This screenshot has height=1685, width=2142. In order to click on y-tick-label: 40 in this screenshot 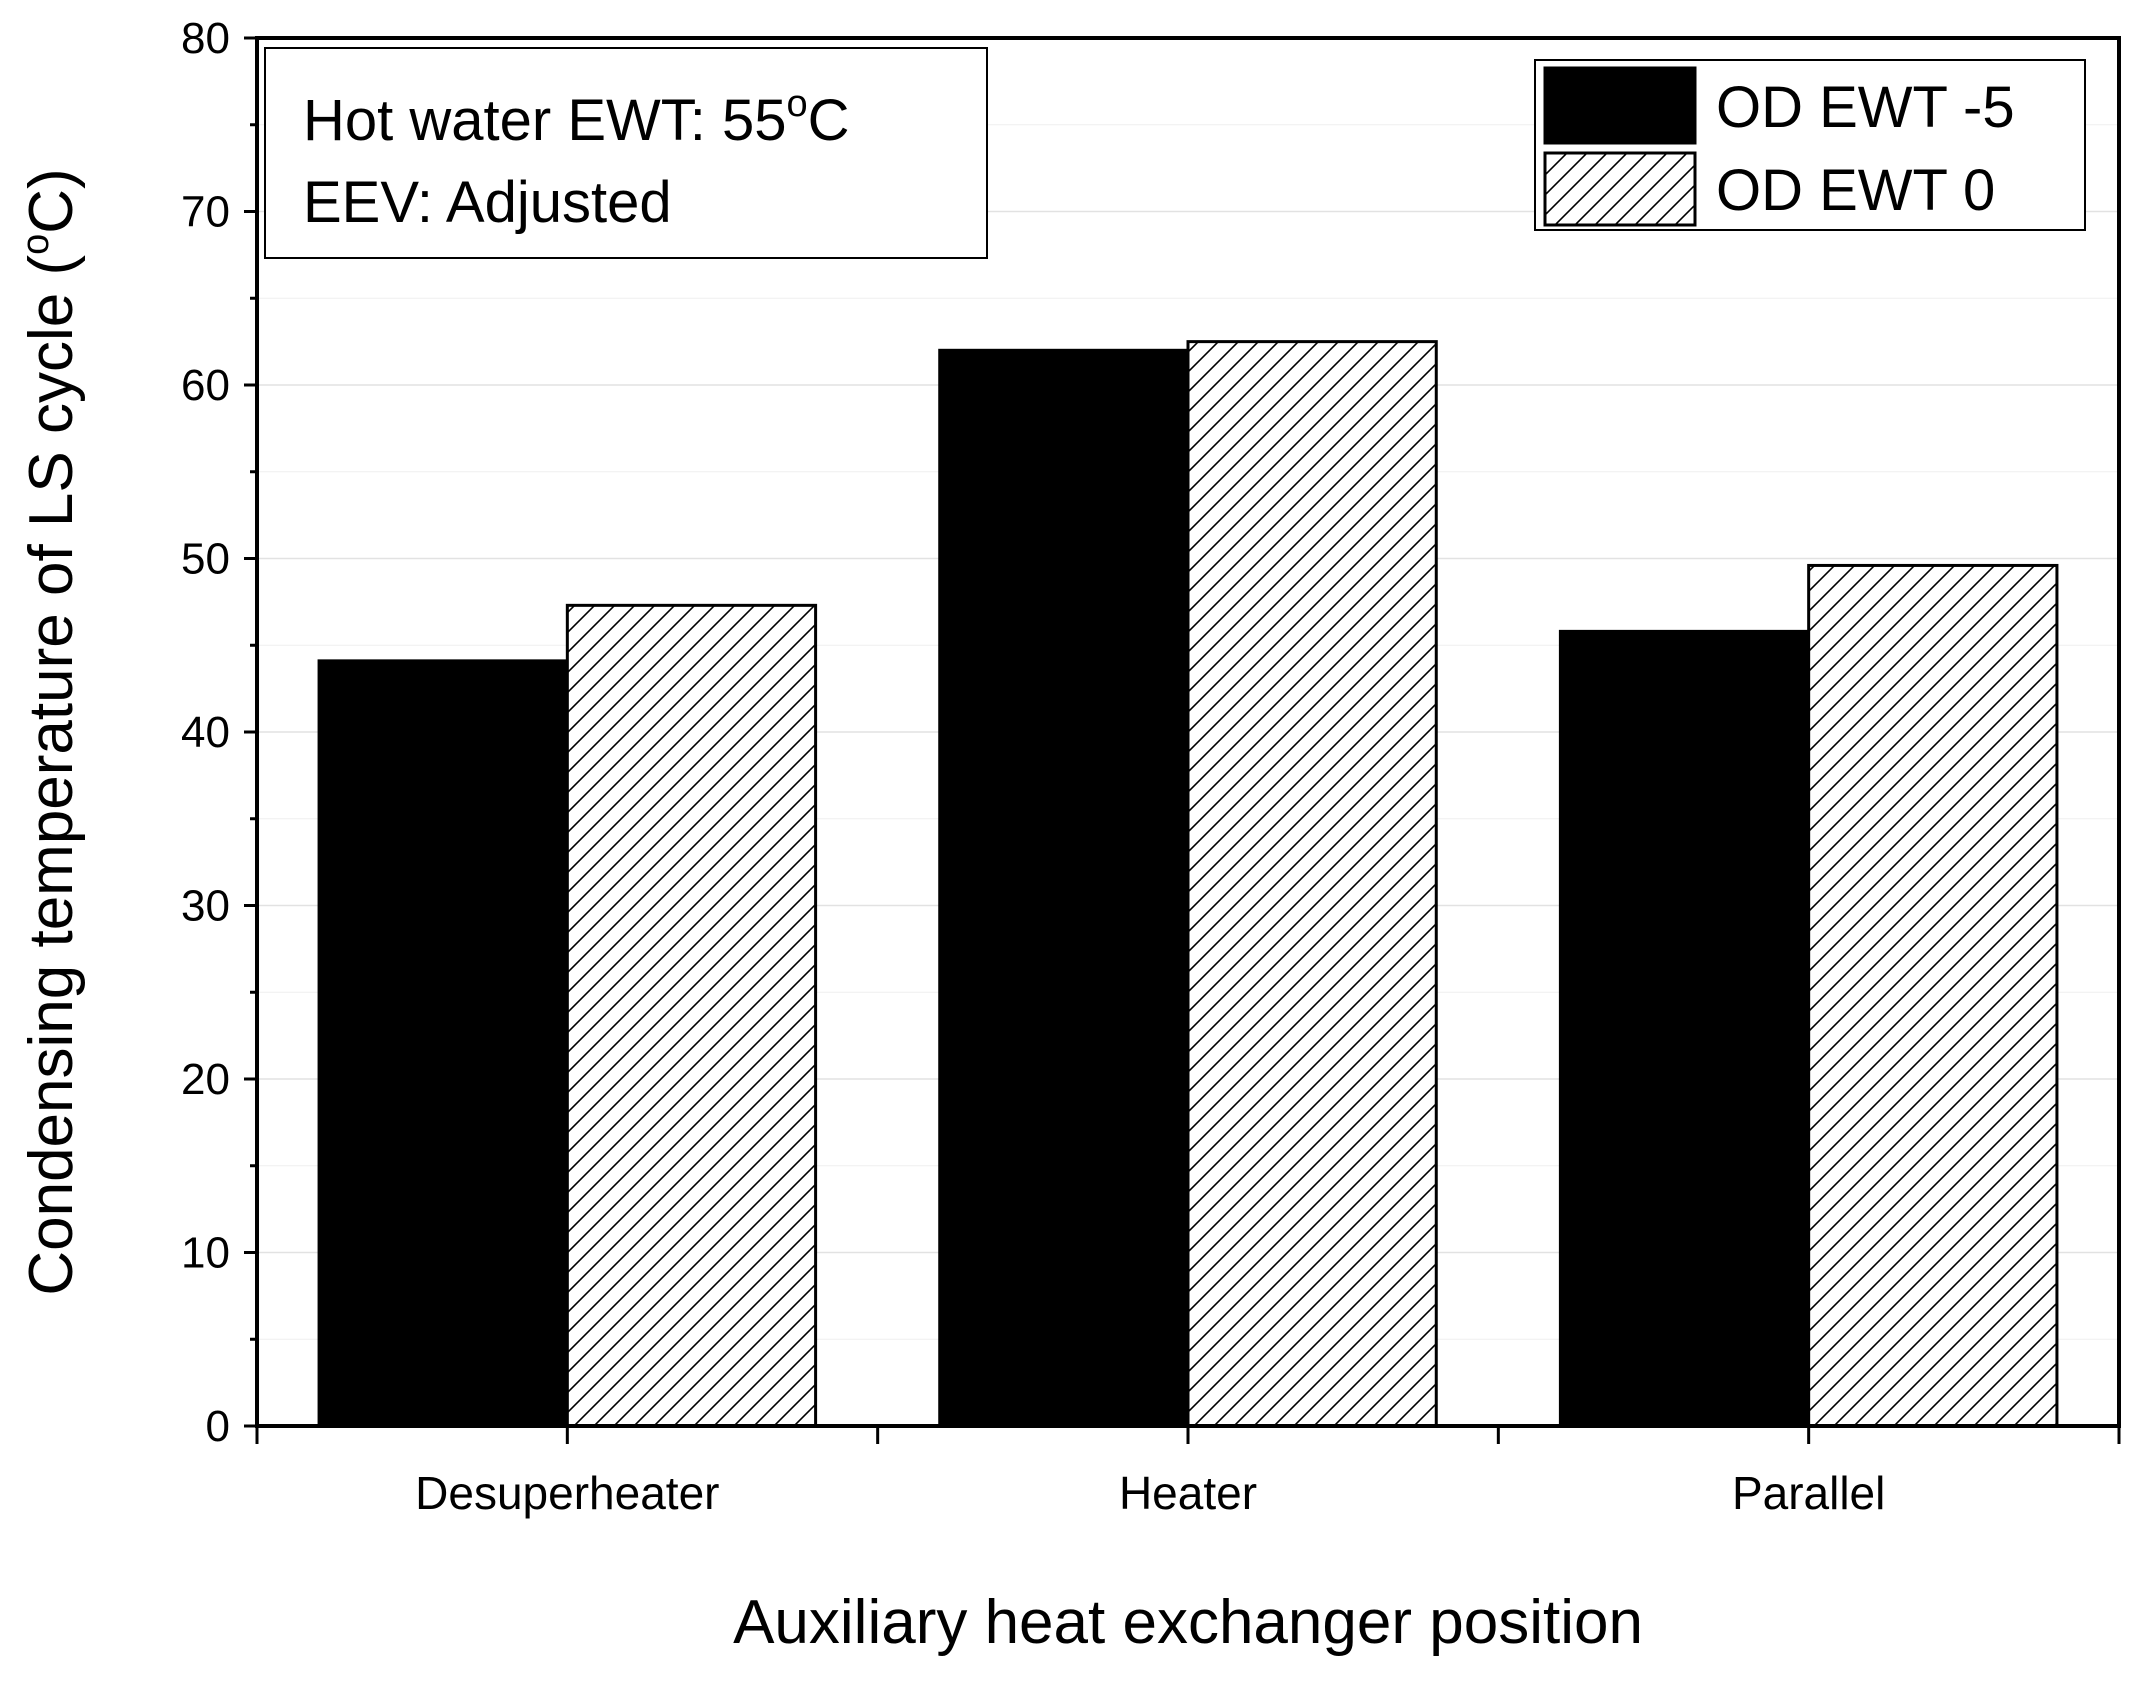, I will do `click(205, 732)`.